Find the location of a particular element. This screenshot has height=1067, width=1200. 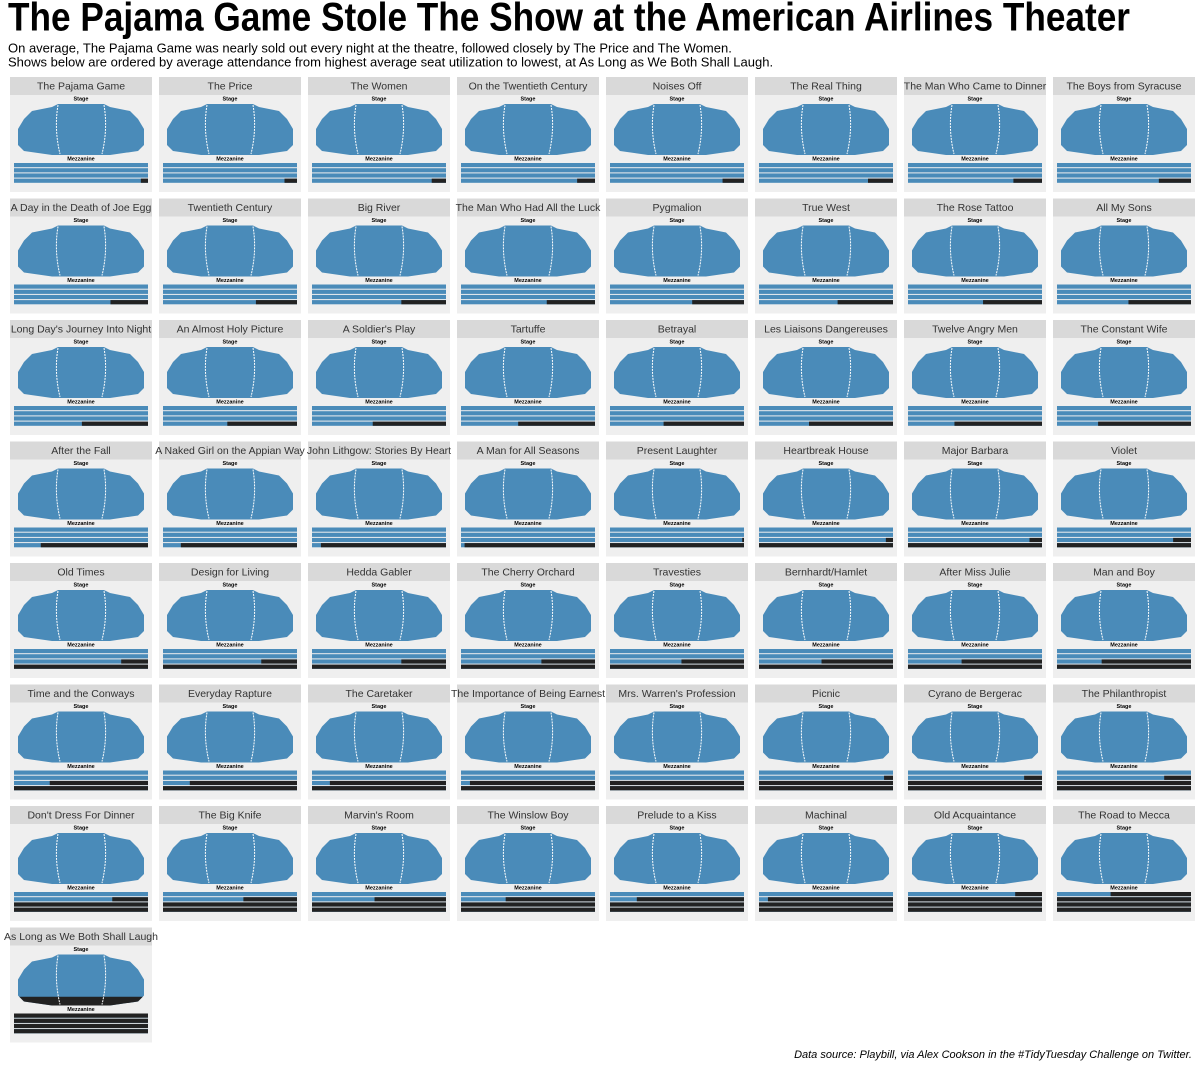

panel-title: A Day in the Death of Joe Egg is located at coordinates (81, 208).